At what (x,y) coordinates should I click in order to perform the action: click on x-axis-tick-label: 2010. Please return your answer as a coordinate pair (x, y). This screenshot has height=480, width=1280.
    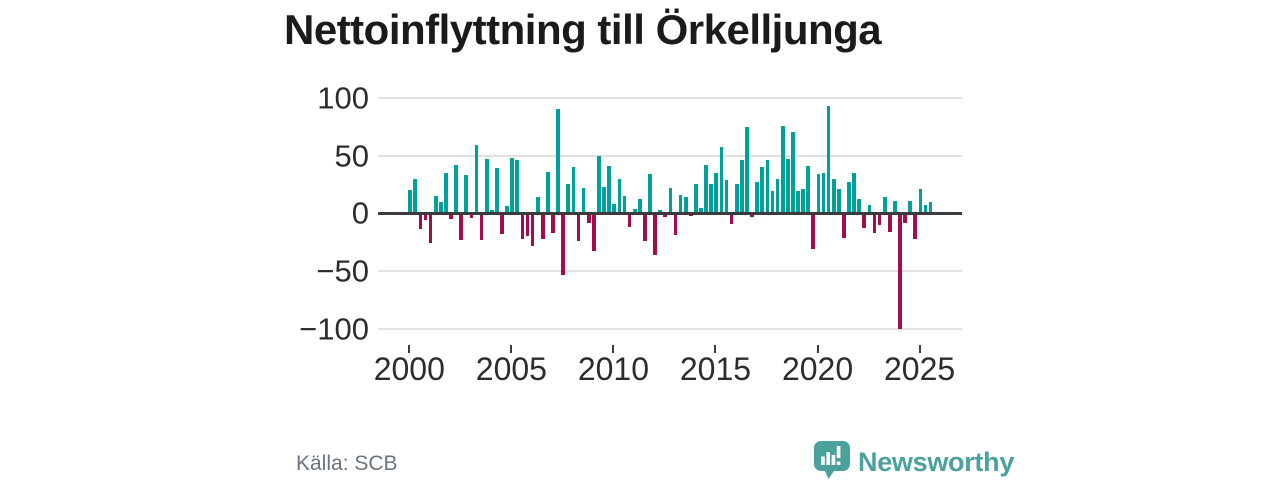
    Looking at the image, I should click on (613, 369).